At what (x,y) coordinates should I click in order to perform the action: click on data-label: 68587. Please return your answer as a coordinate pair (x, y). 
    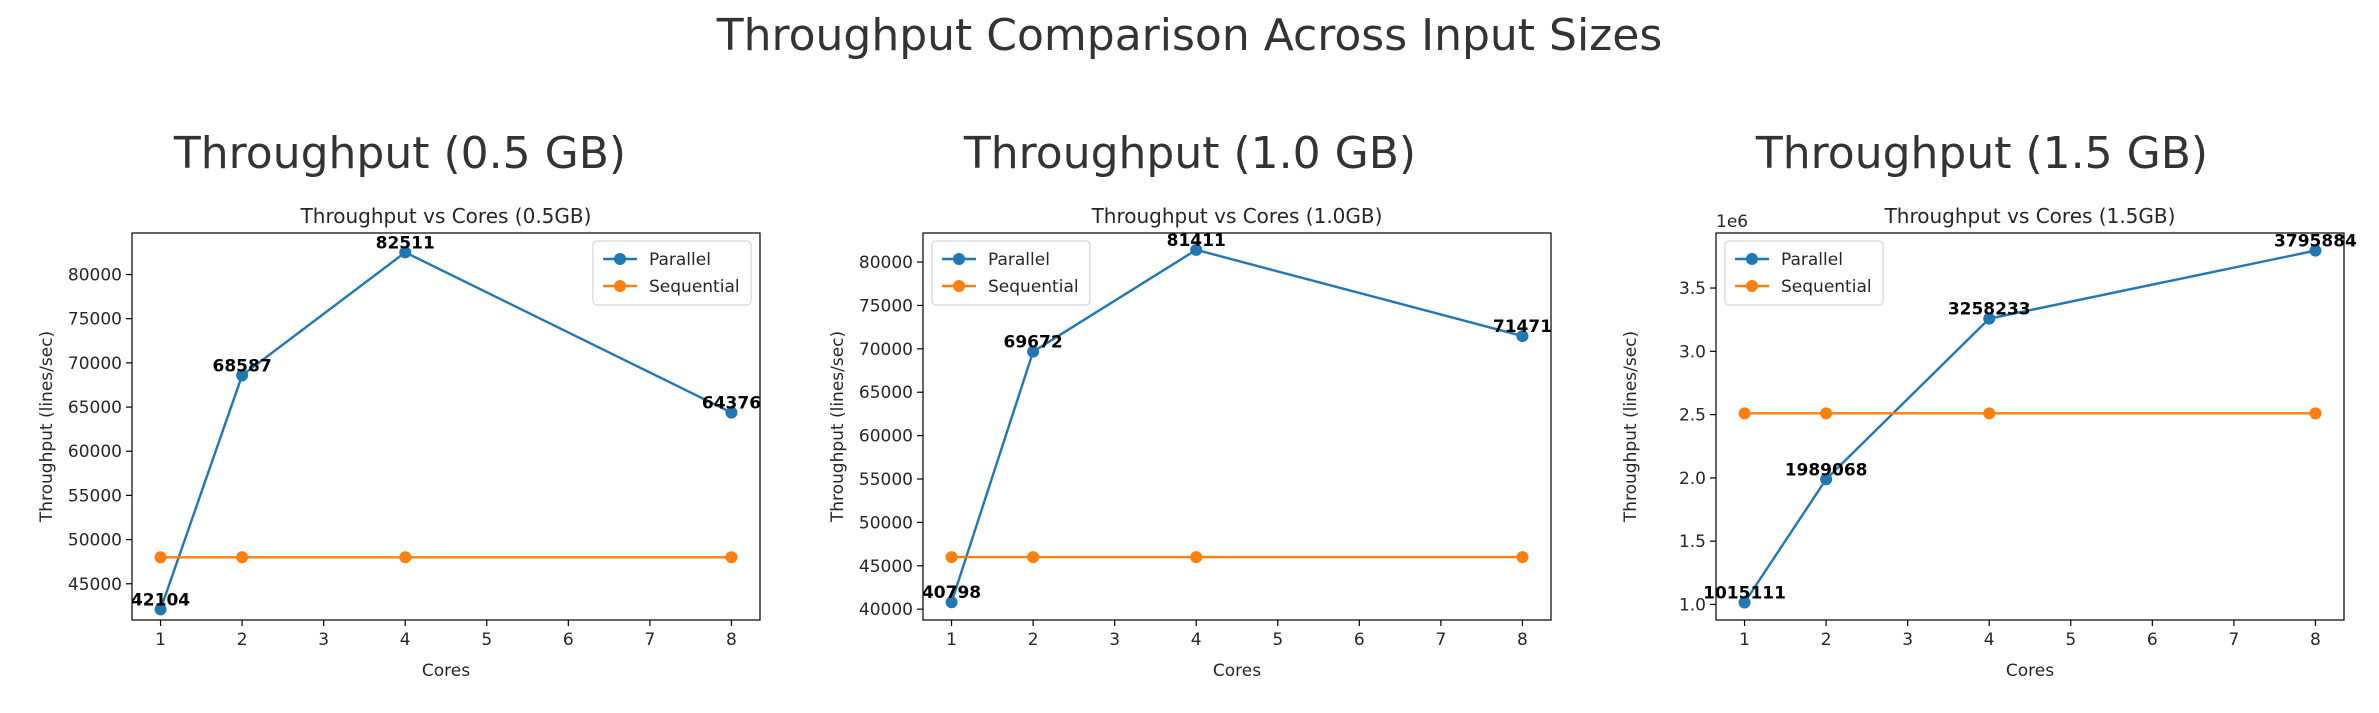
    Looking at the image, I should click on (242, 366).